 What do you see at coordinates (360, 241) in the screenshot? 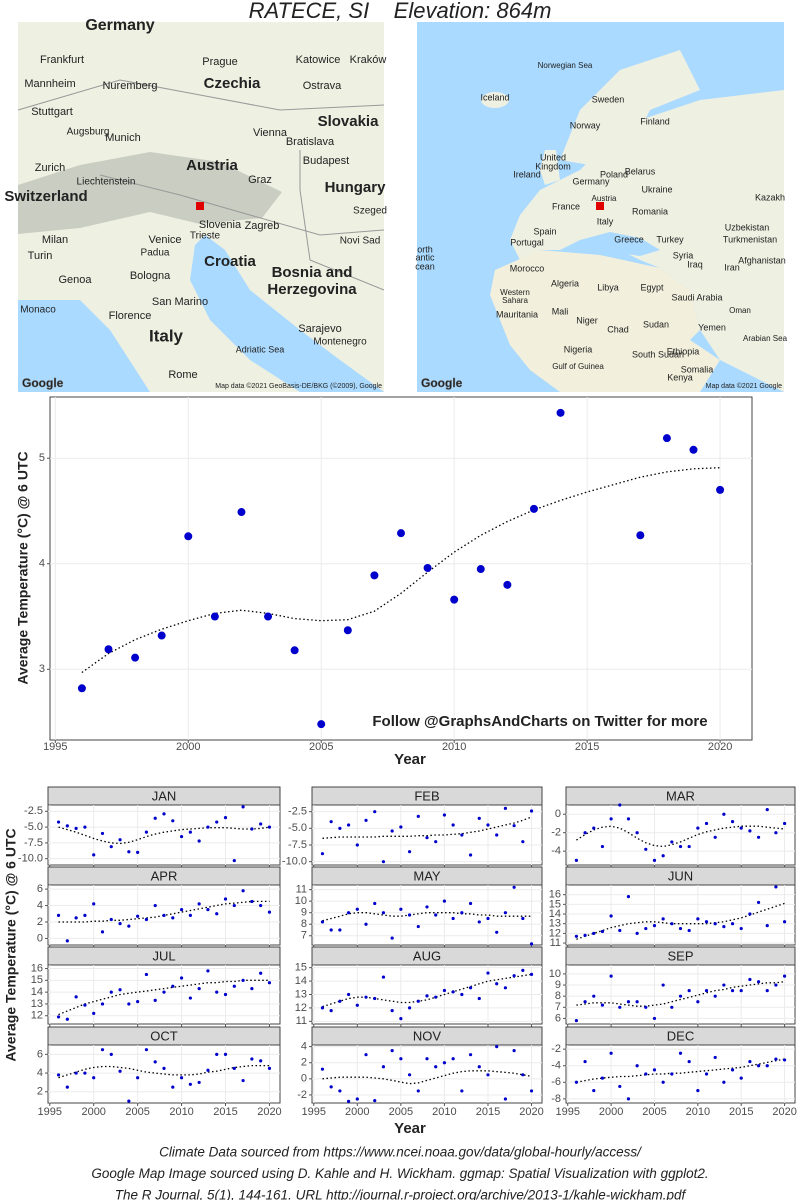
I see `map-label: Novi Sad` at bounding box center [360, 241].